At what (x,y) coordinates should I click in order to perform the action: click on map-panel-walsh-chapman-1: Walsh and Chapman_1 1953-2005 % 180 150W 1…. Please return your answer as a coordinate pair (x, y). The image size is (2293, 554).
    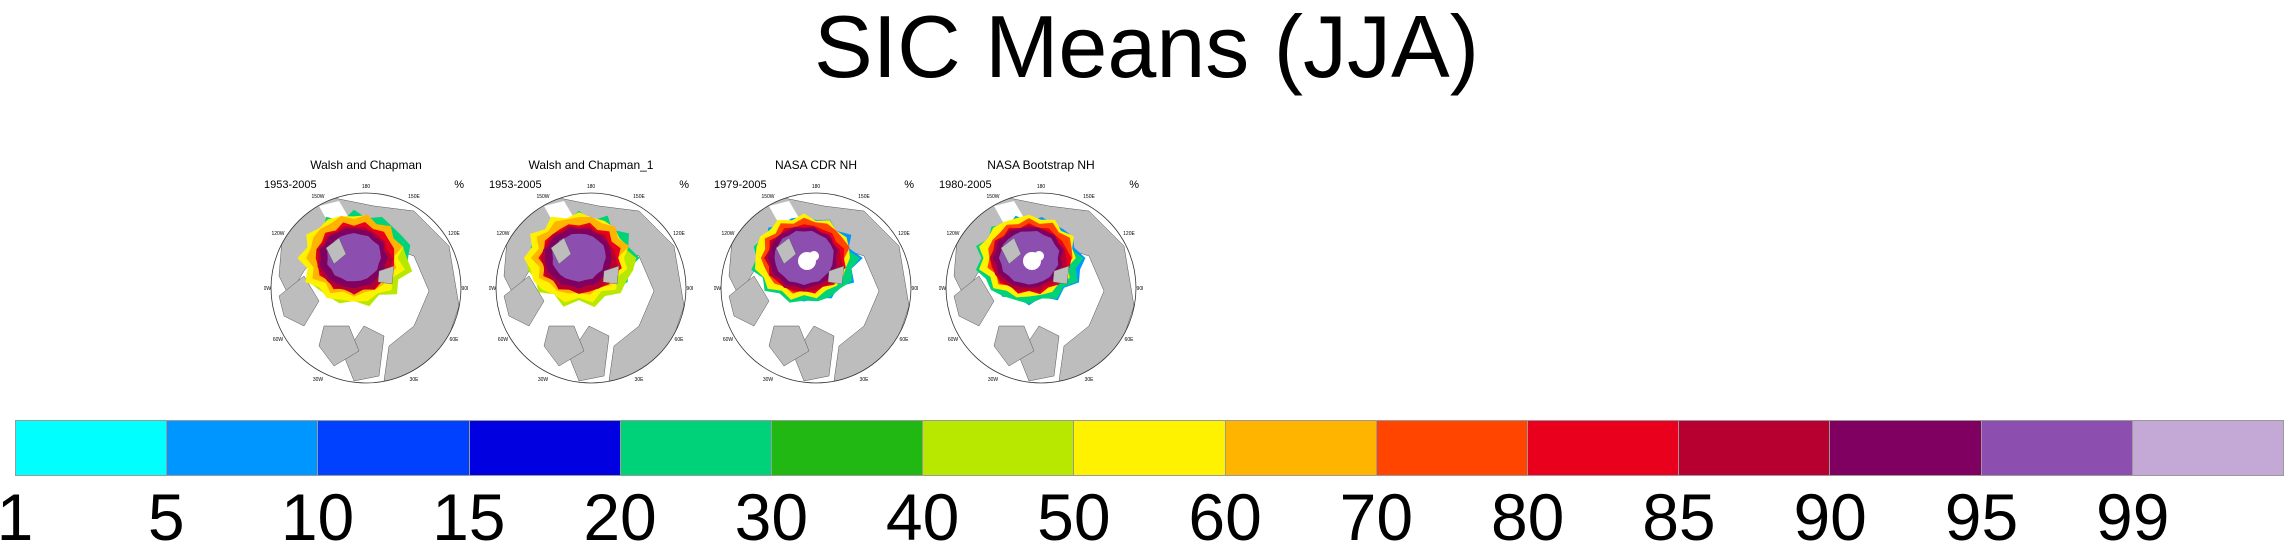
    Looking at the image, I should click on (591, 273).